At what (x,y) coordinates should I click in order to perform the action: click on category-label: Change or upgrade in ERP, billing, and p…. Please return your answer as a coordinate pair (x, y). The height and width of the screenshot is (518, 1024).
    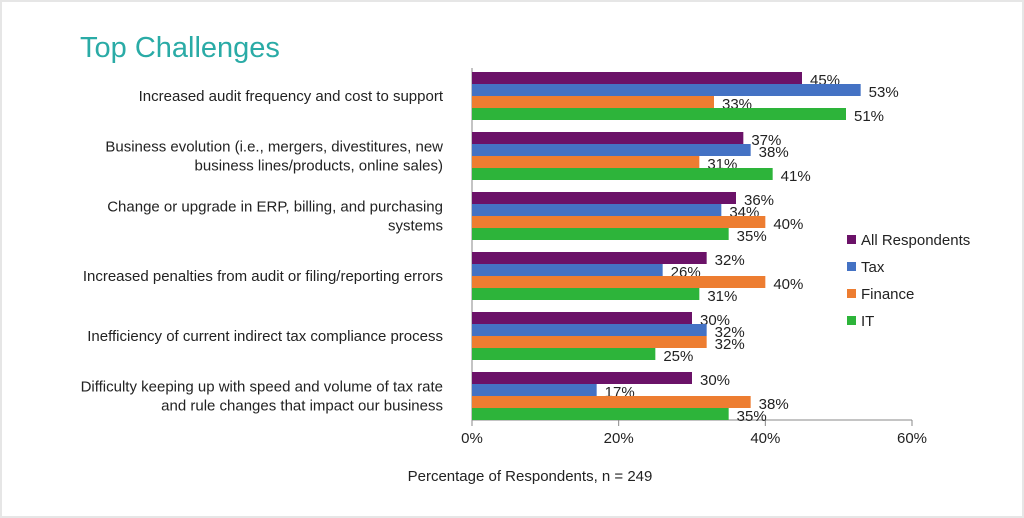
    Looking at the image, I should click on (275, 207).